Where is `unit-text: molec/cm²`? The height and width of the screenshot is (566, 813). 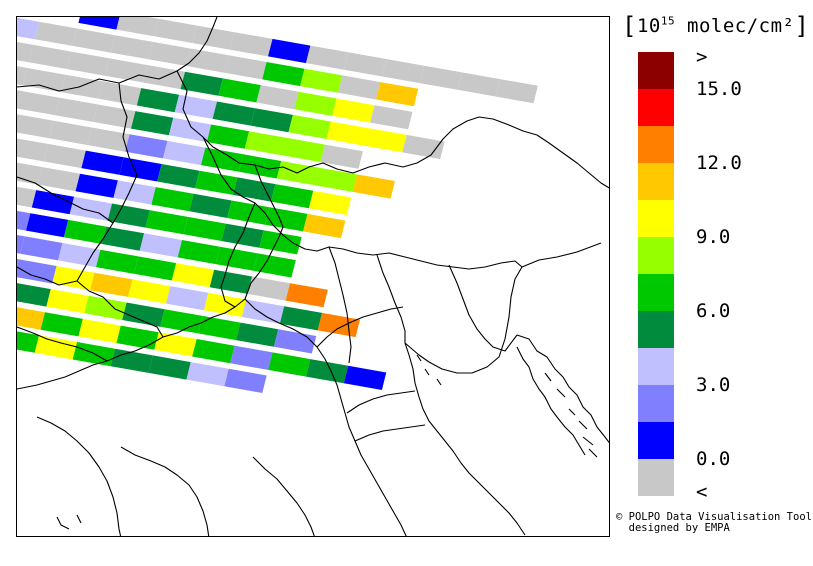 unit-text: molec/cm² is located at coordinates (735, 26).